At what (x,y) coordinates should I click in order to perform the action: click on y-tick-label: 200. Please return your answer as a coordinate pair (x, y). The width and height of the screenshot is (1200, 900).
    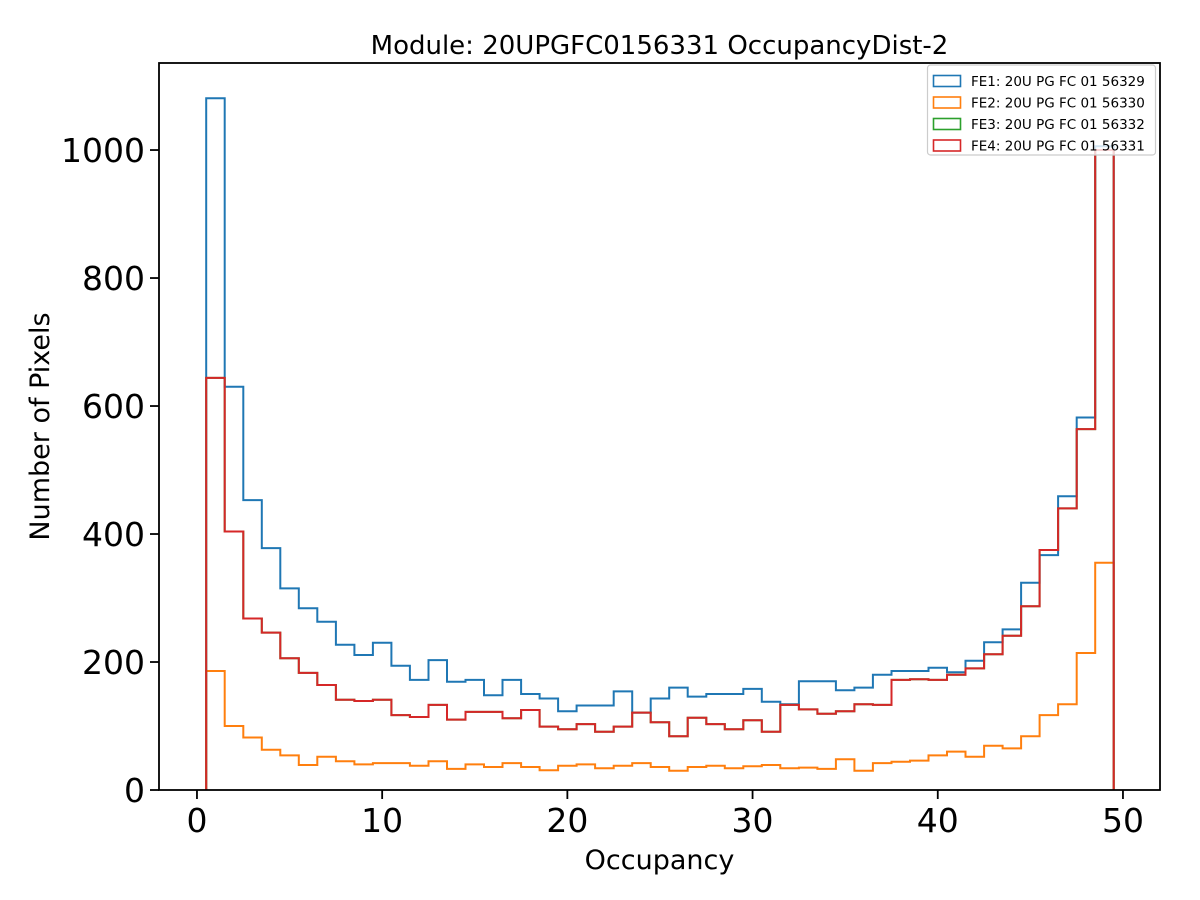
    Looking at the image, I should click on (113, 662).